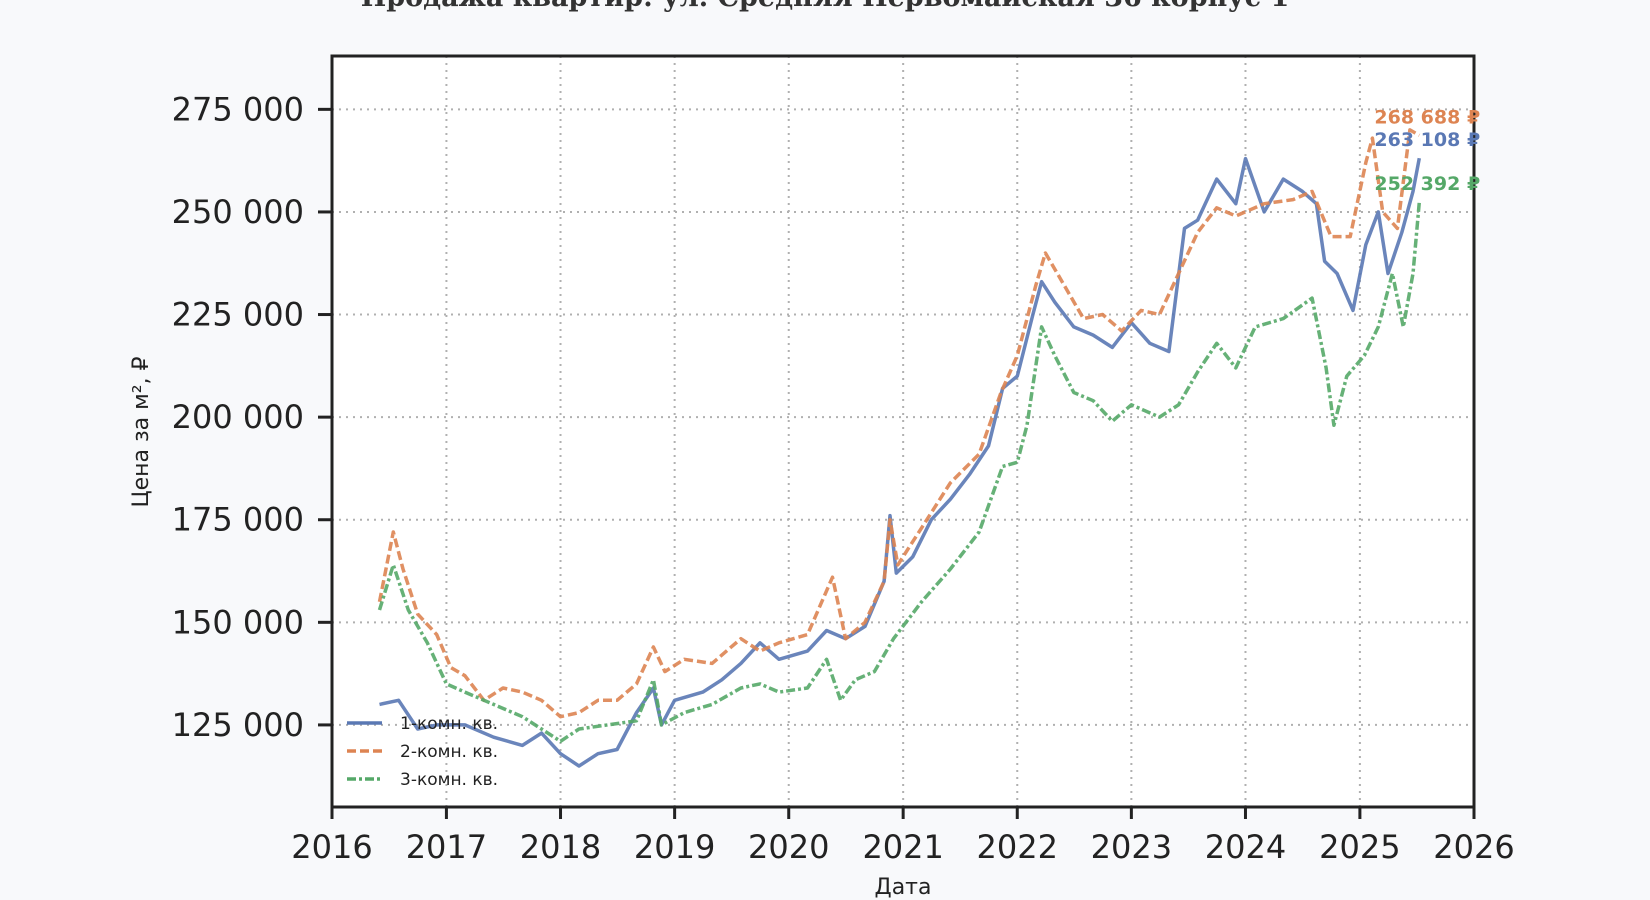 This screenshot has width=1650, height=900. Describe the element at coordinates (449, 752) in the screenshot. I see `legend-label-2: 2-комн. кв.` at that location.